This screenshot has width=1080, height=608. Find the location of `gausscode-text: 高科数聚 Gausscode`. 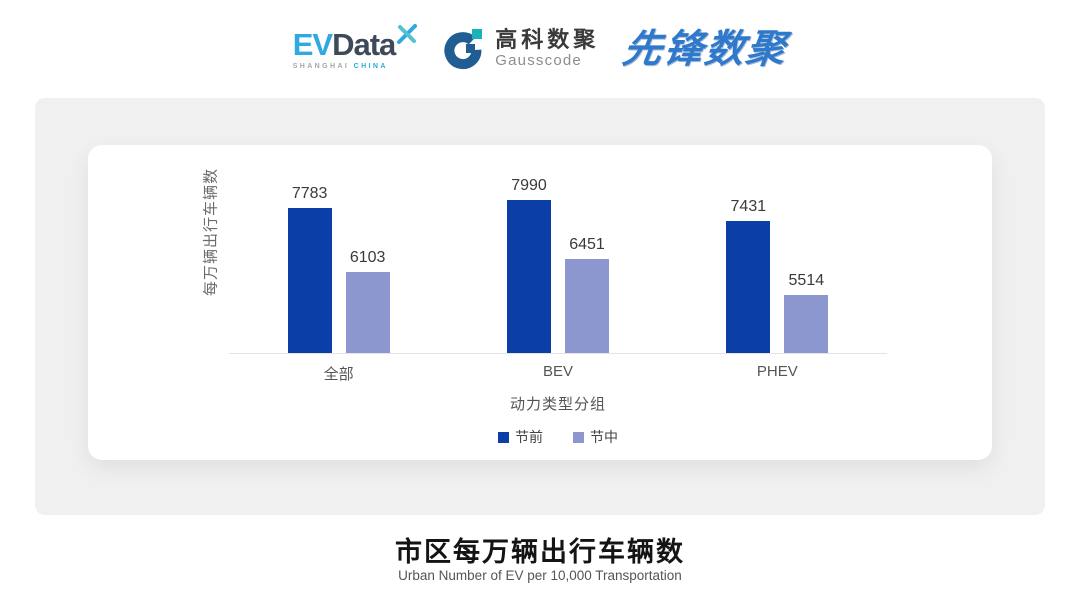

gausscode-text: 高科数聚 Gausscode is located at coordinates (547, 48).